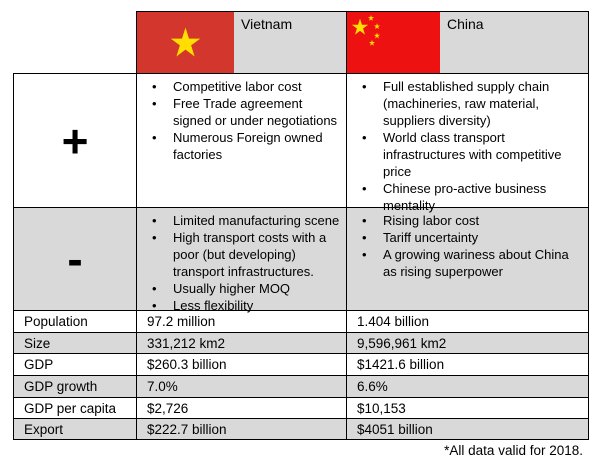  What do you see at coordinates (467, 342) in the screenshot?
I see `stat-china-size: 9,596,961 km2` at bounding box center [467, 342].